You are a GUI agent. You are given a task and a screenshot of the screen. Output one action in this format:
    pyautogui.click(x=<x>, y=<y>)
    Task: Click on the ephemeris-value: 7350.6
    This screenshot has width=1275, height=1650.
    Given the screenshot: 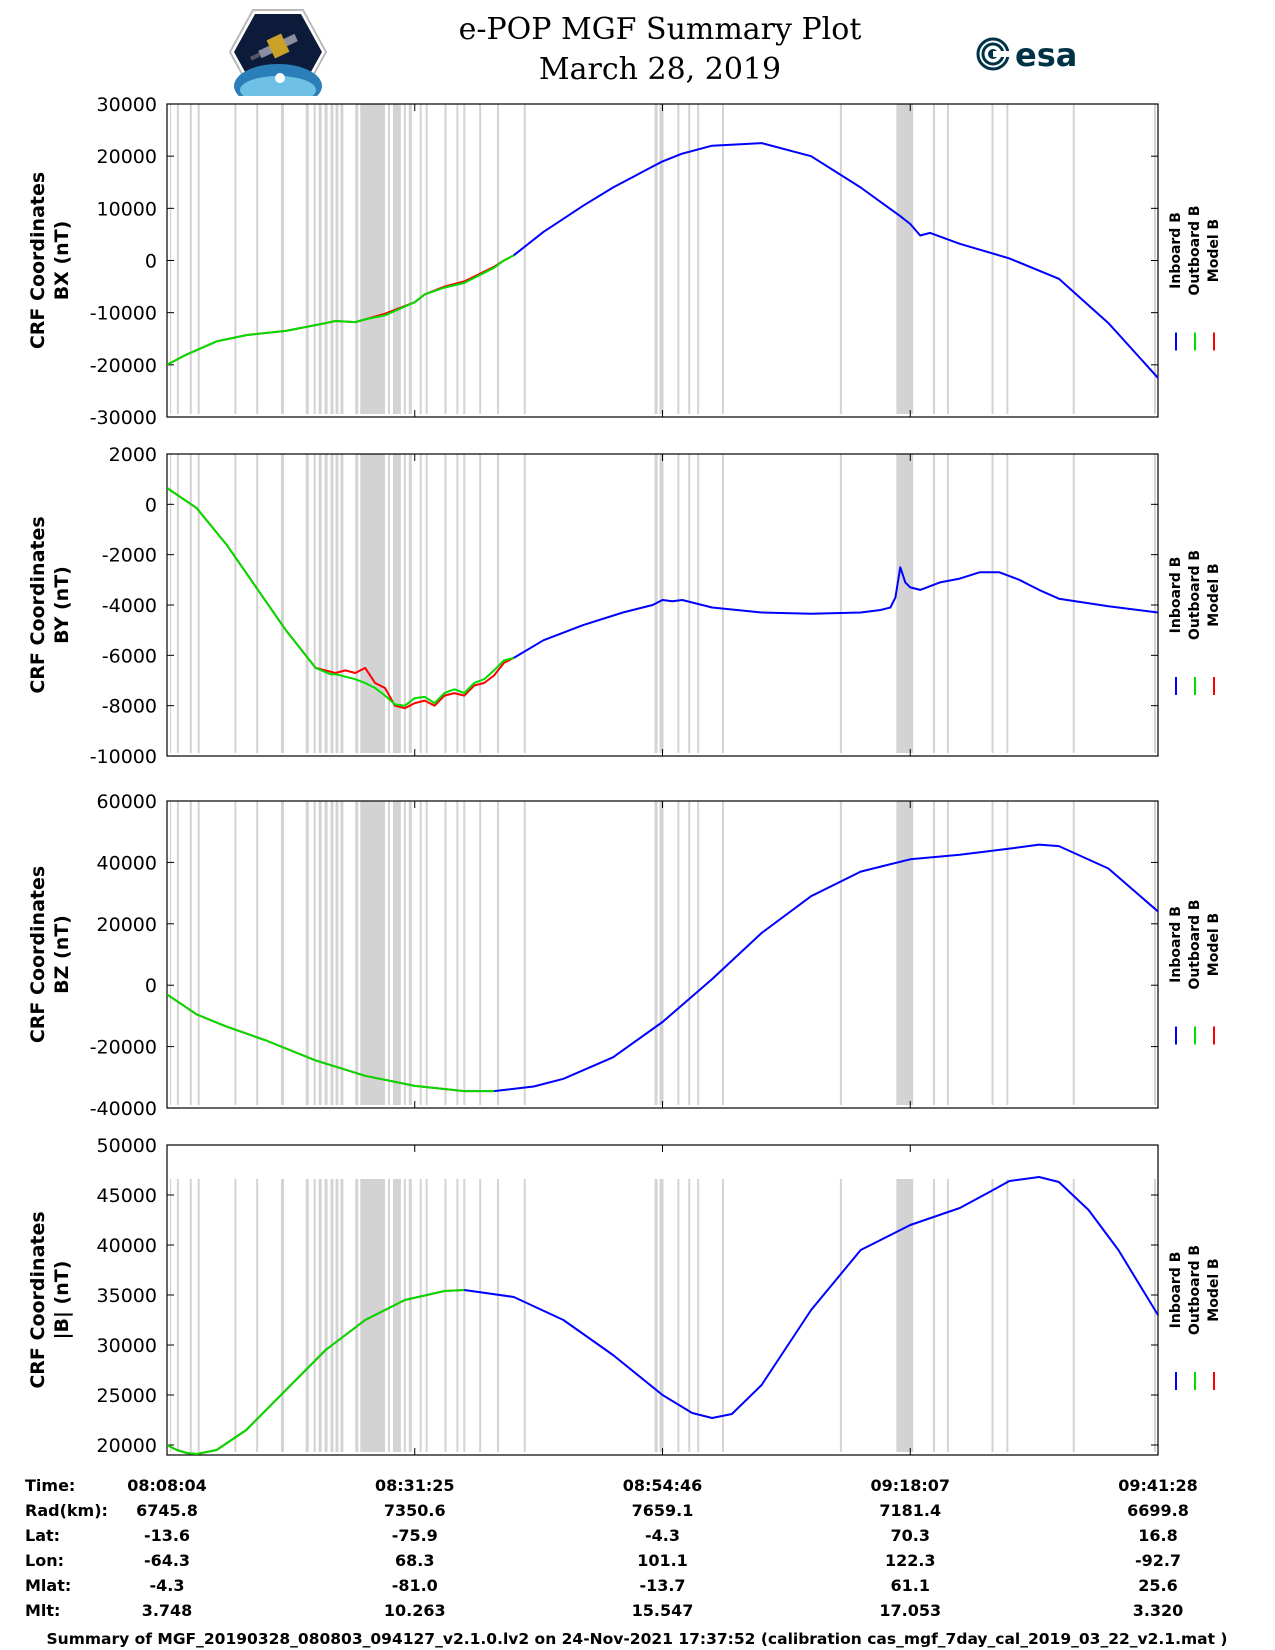 What is the action you would take?
    pyautogui.click(x=415, y=1510)
    